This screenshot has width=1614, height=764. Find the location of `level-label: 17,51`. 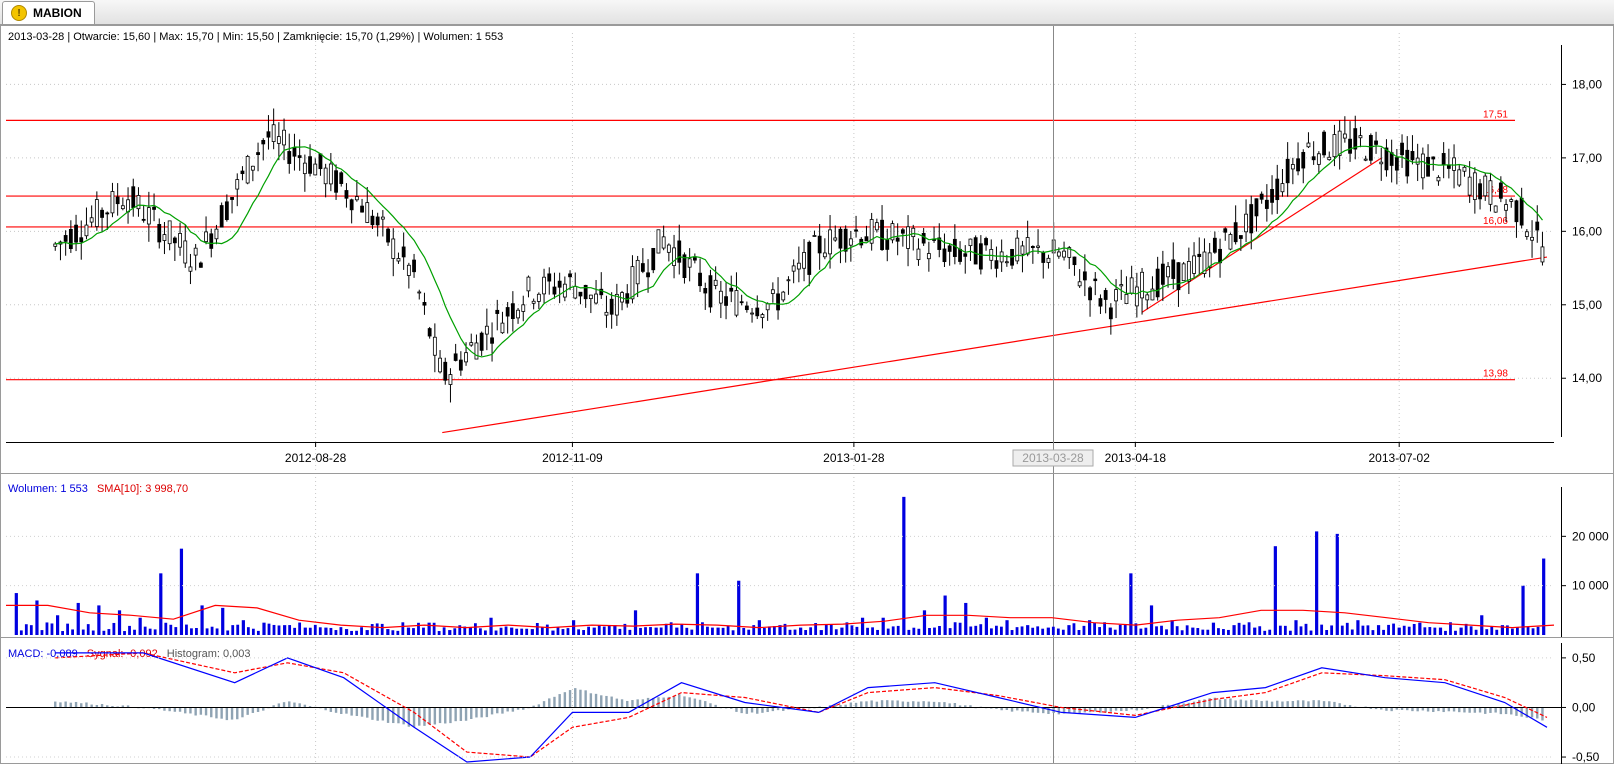

level-label: 17,51 is located at coordinates (1495, 114).